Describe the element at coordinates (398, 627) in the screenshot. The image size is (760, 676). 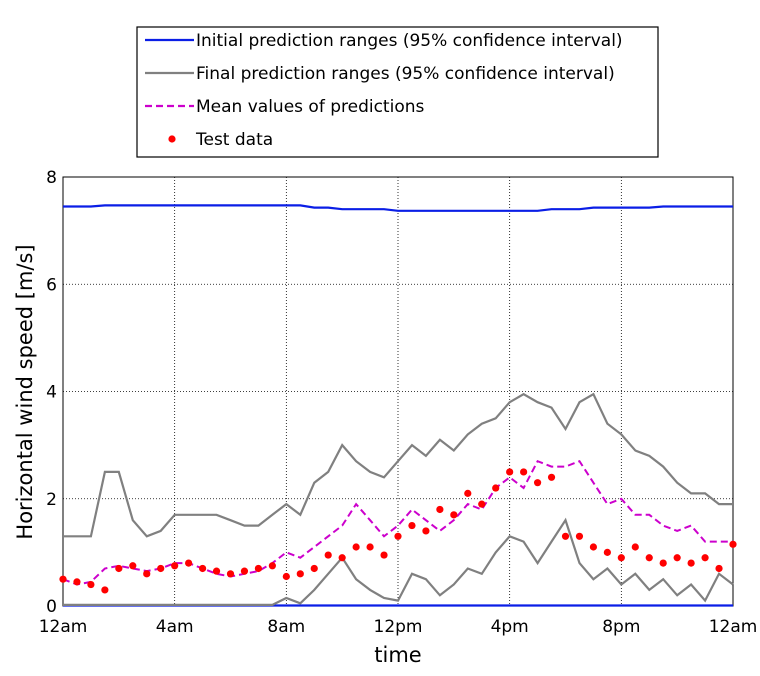
I see `x-tick-label: 12pm` at that location.